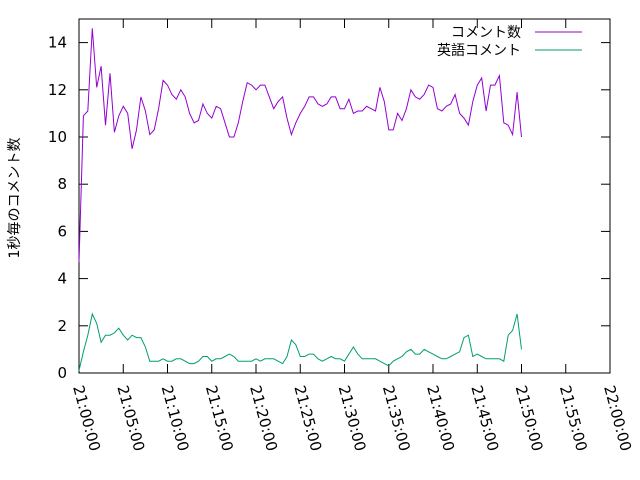 This screenshot has width=640, height=480. I want to click on x-tick-label: 21:35:00, so click(396, 418).